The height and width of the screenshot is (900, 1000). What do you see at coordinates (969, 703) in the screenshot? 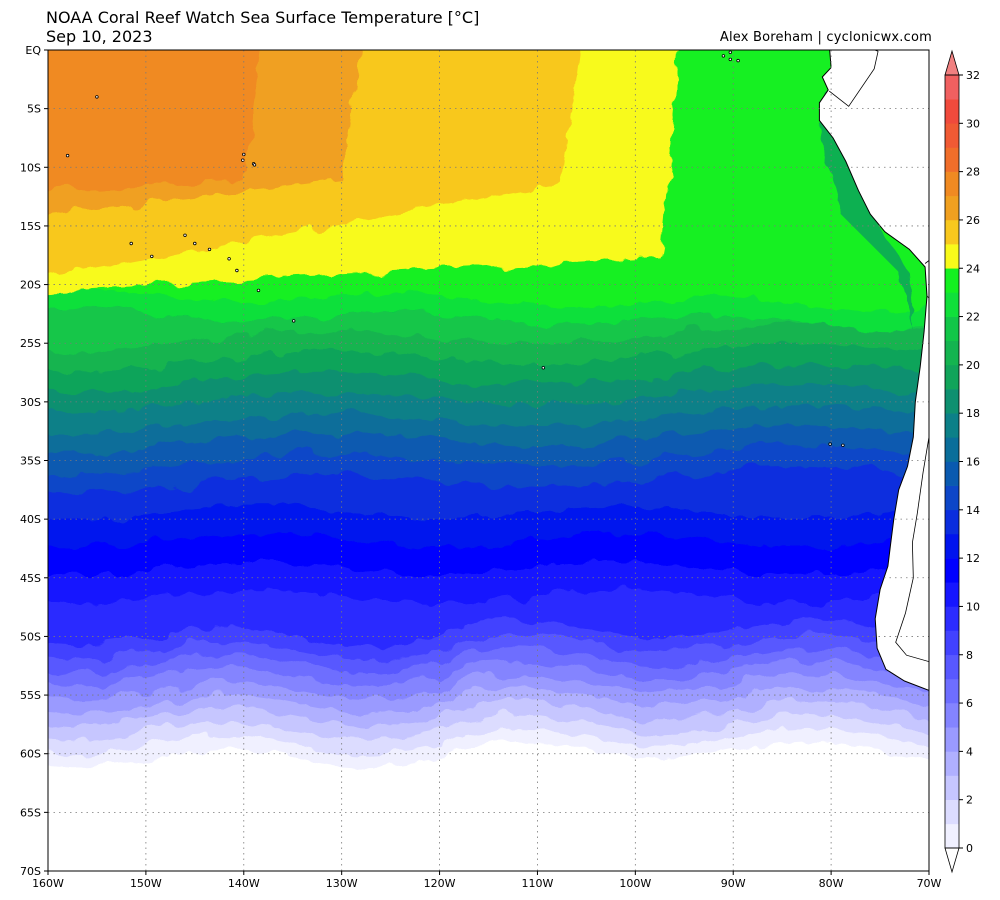
I see `colorbar-label: 6` at bounding box center [969, 703].